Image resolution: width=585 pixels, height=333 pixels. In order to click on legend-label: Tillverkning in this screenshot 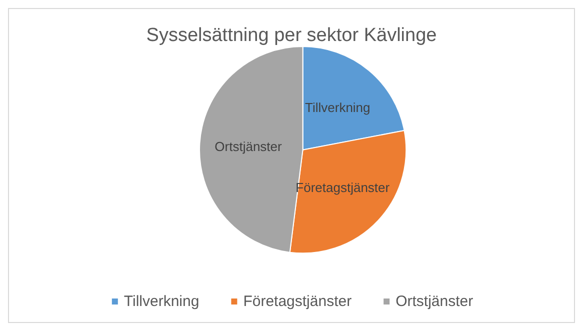, I will do `click(162, 301)`.